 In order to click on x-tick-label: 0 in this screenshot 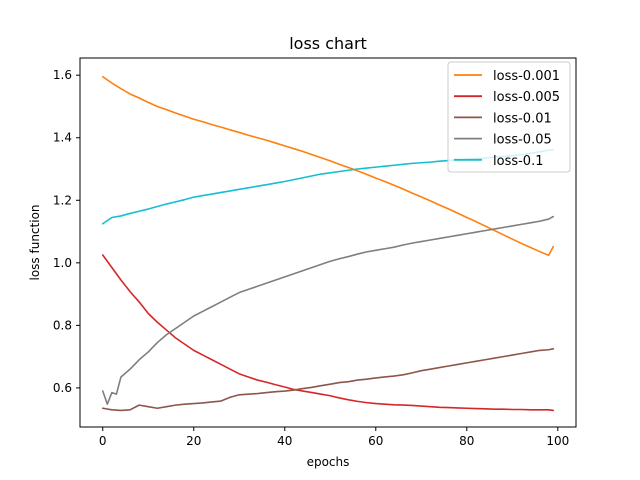, I will do `click(103, 441)`.